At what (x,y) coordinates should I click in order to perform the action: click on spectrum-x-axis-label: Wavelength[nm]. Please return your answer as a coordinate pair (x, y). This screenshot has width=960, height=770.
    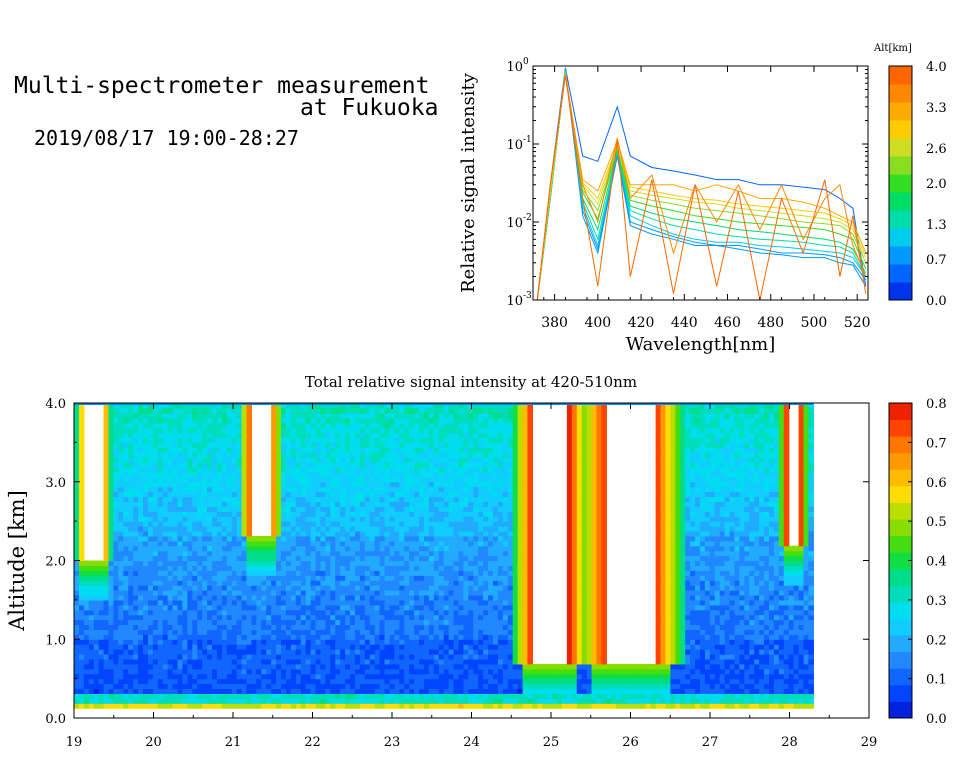
    Looking at the image, I should click on (701, 344).